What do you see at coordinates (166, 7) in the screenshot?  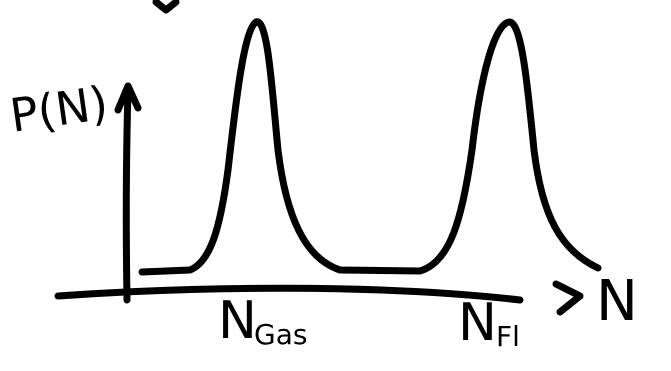 I see `stray-stroke-top` at bounding box center [166, 7].